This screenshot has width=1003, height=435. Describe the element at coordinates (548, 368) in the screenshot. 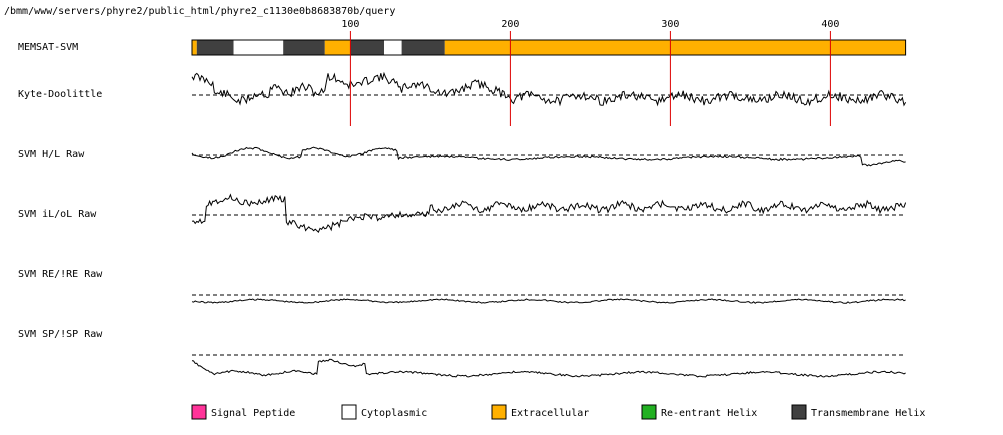

I see `svm-spisp-trace` at that location.